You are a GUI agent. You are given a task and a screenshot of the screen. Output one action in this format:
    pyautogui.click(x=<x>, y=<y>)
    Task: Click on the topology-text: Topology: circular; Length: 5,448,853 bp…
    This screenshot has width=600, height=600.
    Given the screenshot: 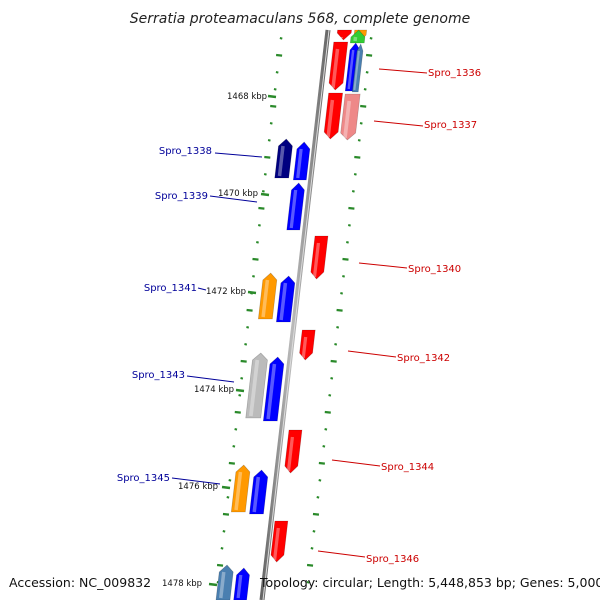 What is the action you would take?
    pyautogui.click(x=429, y=582)
    